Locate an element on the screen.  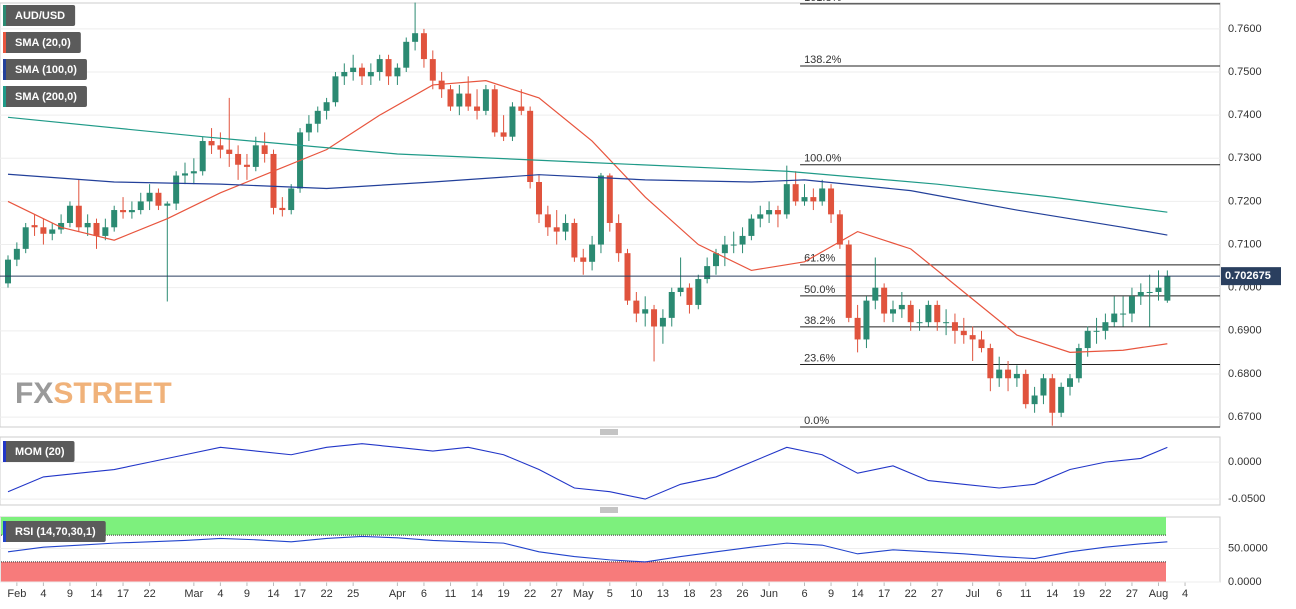
mom-panel is located at coordinates (610, 471).